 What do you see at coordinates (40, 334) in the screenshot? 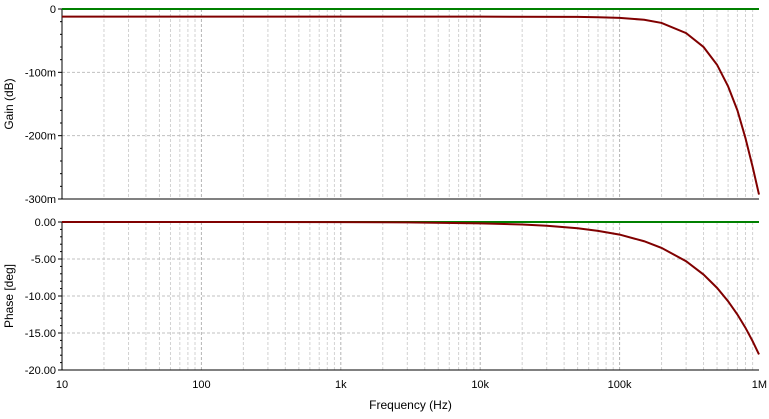
I see `y-tick-label: -15.00` at bounding box center [40, 334].